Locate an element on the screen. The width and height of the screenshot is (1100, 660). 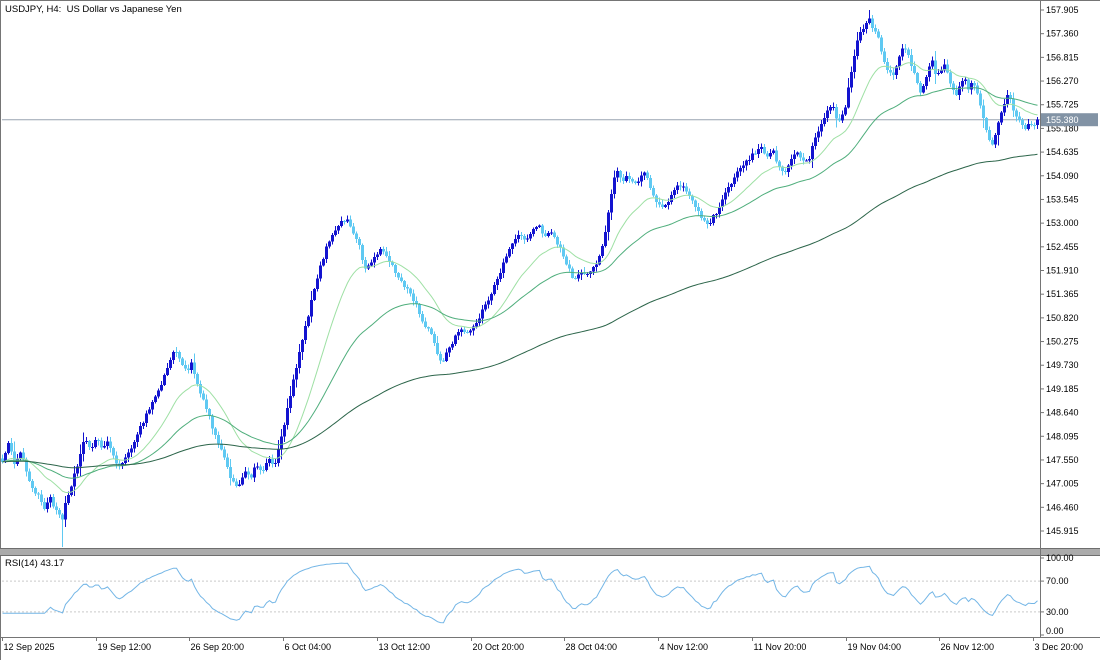
svg-text: 146.460 is located at coordinates (1062, 507).